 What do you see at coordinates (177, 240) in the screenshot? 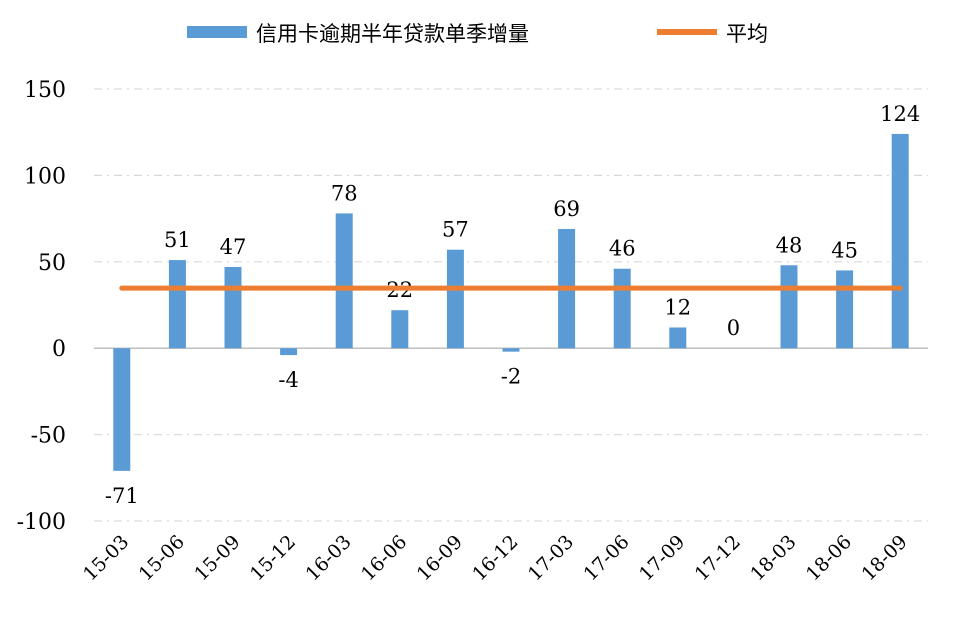
I see `data-label: 51` at bounding box center [177, 240].